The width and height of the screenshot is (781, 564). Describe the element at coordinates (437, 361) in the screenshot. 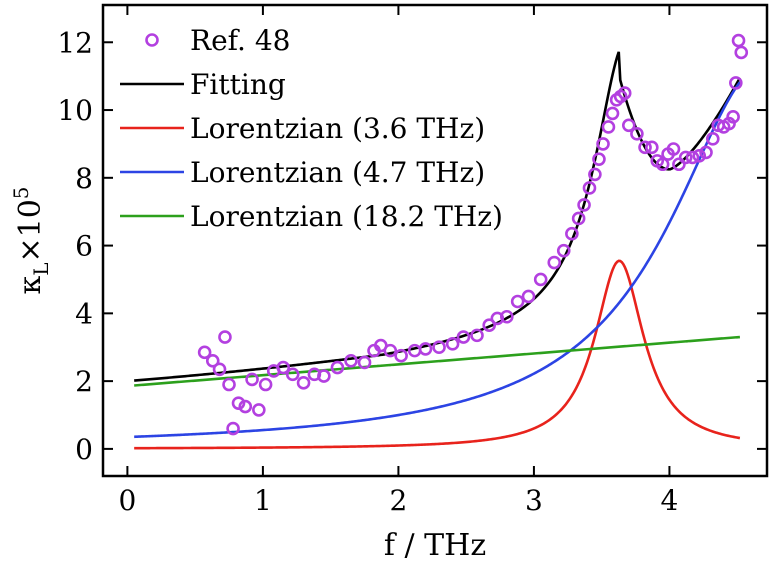

I see `series-line-lorentzian-18-2-thz` at that location.